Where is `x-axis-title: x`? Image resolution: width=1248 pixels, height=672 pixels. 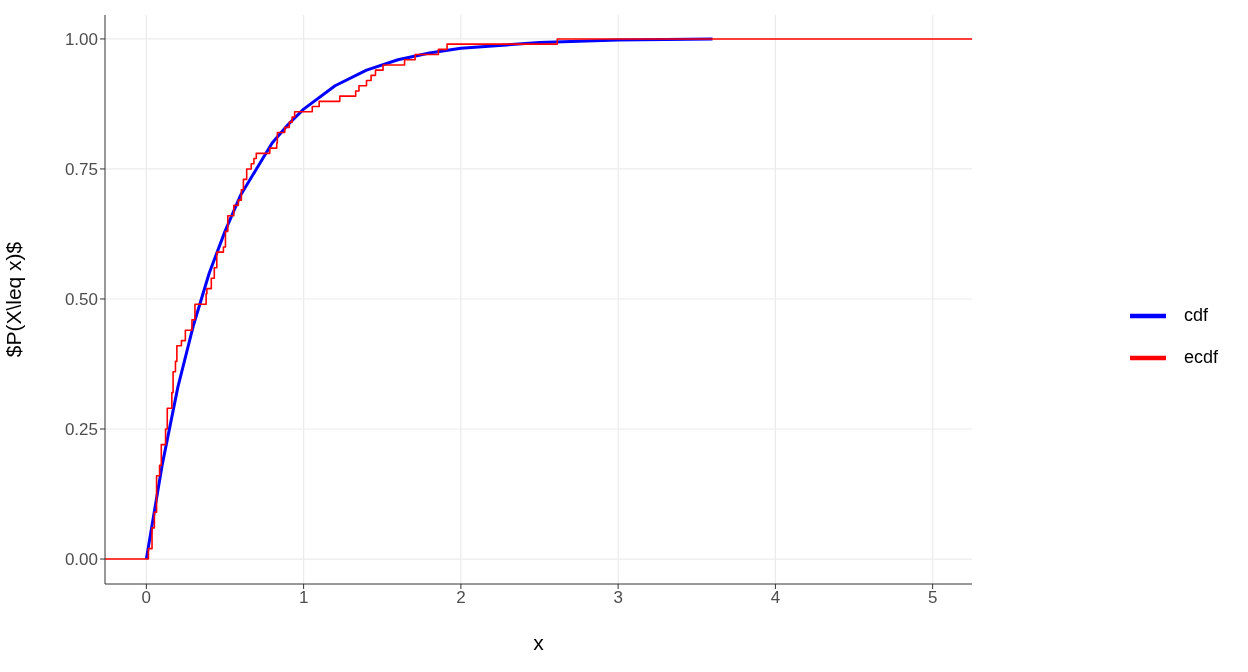 x-axis-title: x is located at coordinates (539, 642).